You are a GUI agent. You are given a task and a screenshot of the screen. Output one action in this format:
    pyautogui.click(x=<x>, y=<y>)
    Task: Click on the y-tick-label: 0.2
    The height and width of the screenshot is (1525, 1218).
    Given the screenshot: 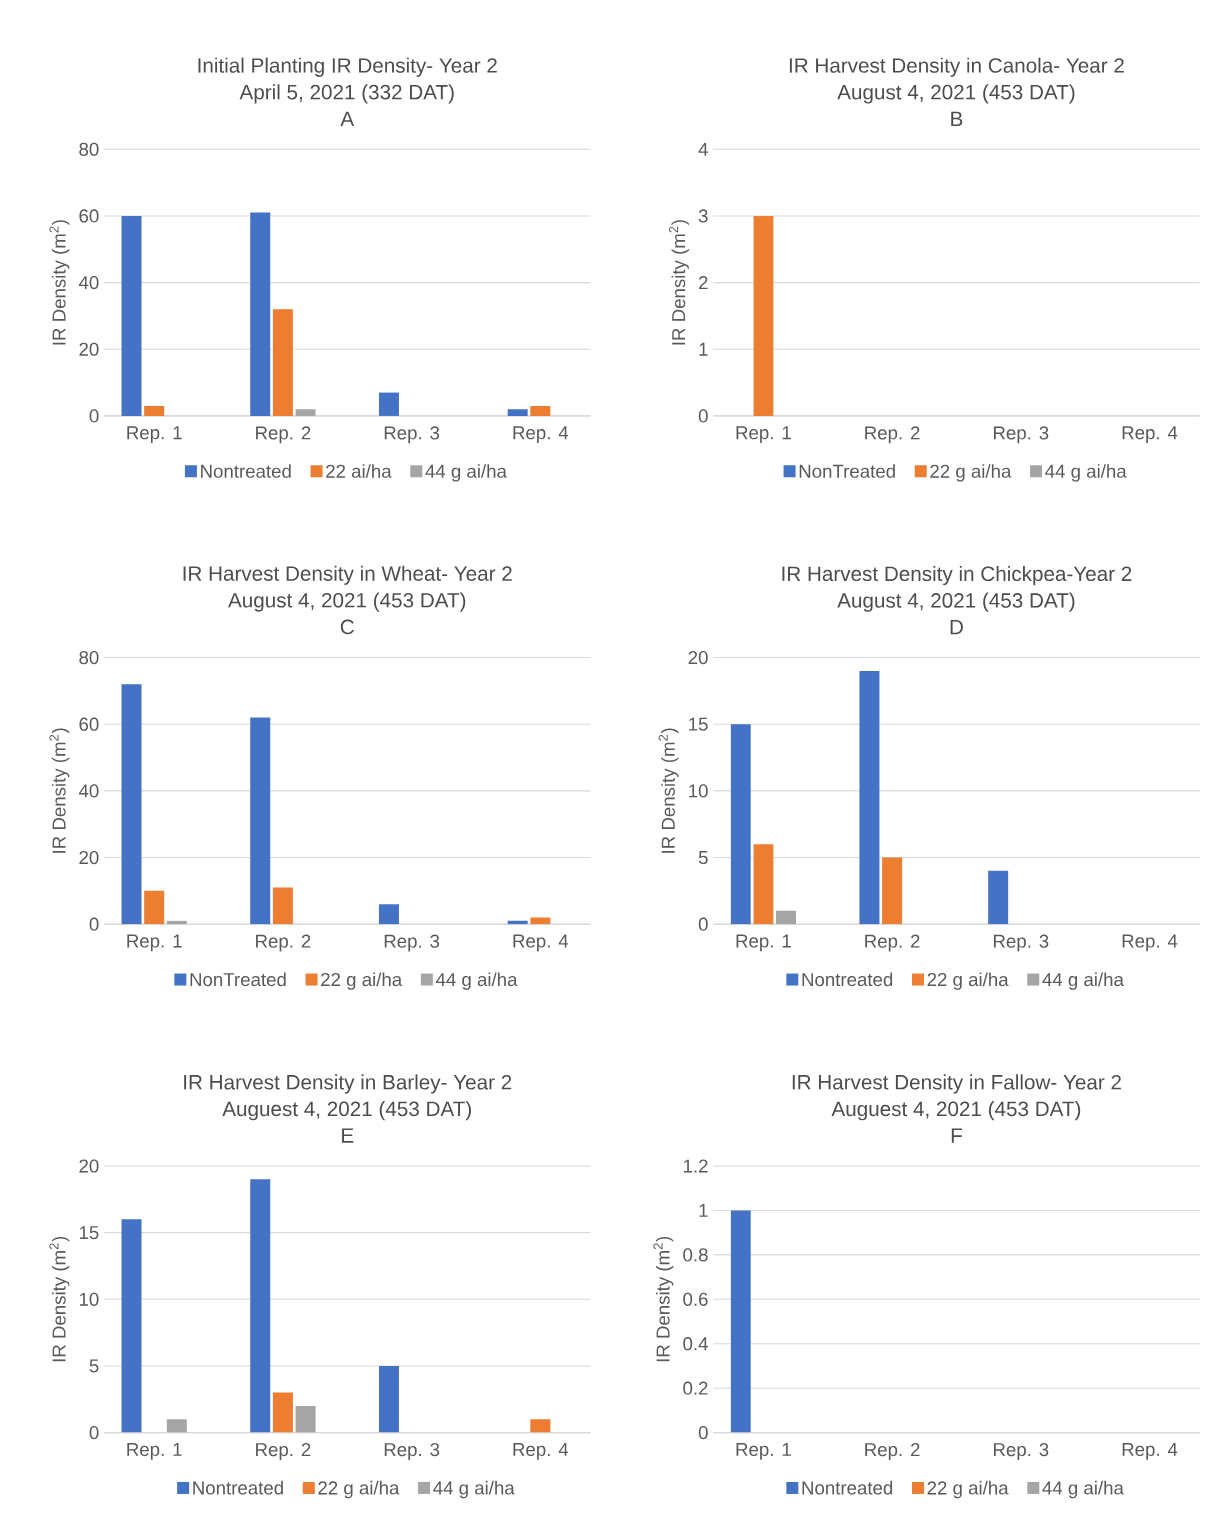 What is the action you would take?
    pyautogui.click(x=695, y=1388)
    